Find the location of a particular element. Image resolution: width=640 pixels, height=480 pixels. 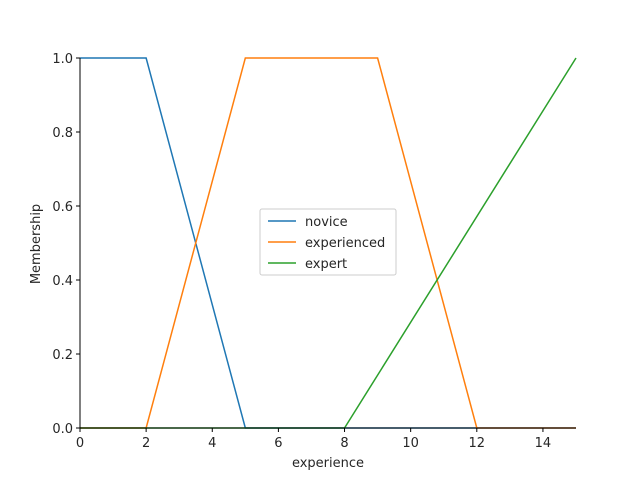

legend-label-experienced: experienced is located at coordinates (345, 243).